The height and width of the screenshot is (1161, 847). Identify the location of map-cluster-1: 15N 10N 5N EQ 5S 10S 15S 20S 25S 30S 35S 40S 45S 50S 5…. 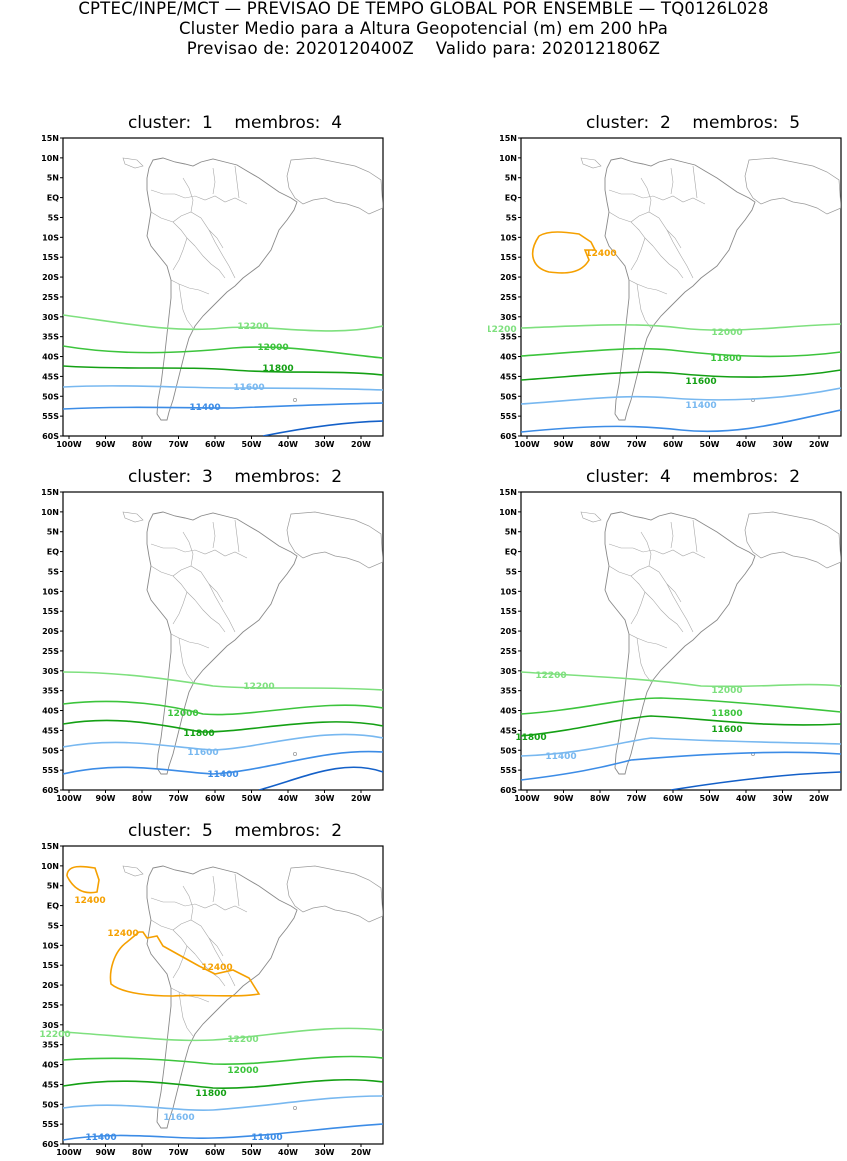
(212, 291).